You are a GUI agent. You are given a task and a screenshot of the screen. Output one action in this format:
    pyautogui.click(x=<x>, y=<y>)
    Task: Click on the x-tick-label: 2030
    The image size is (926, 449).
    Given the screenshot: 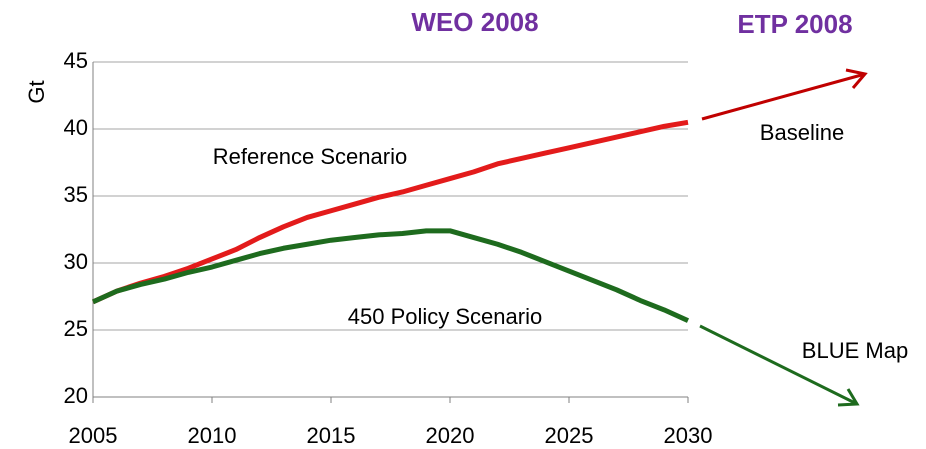 What is the action you would take?
    pyautogui.click(x=688, y=435)
    